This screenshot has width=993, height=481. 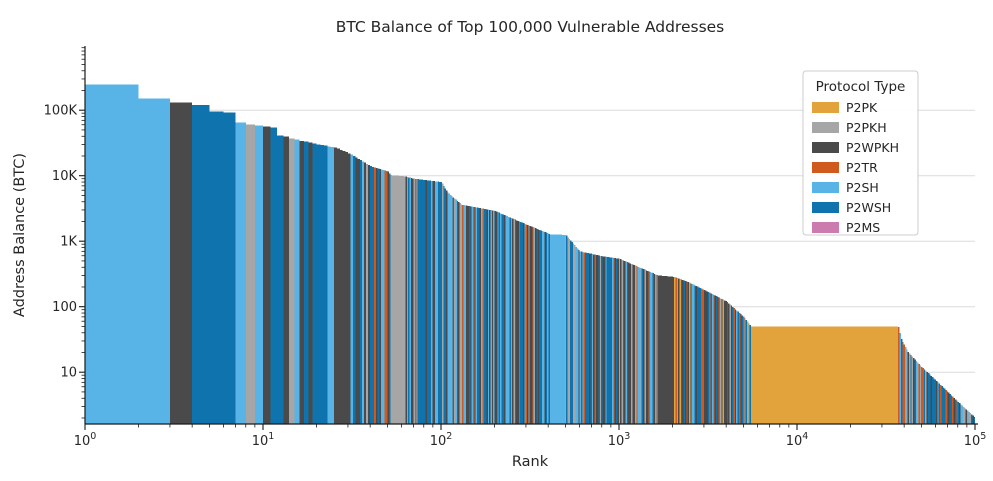 What do you see at coordinates (85, 440) in the screenshot?
I see `x-tick-label: 10⁰` at bounding box center [85, 440].